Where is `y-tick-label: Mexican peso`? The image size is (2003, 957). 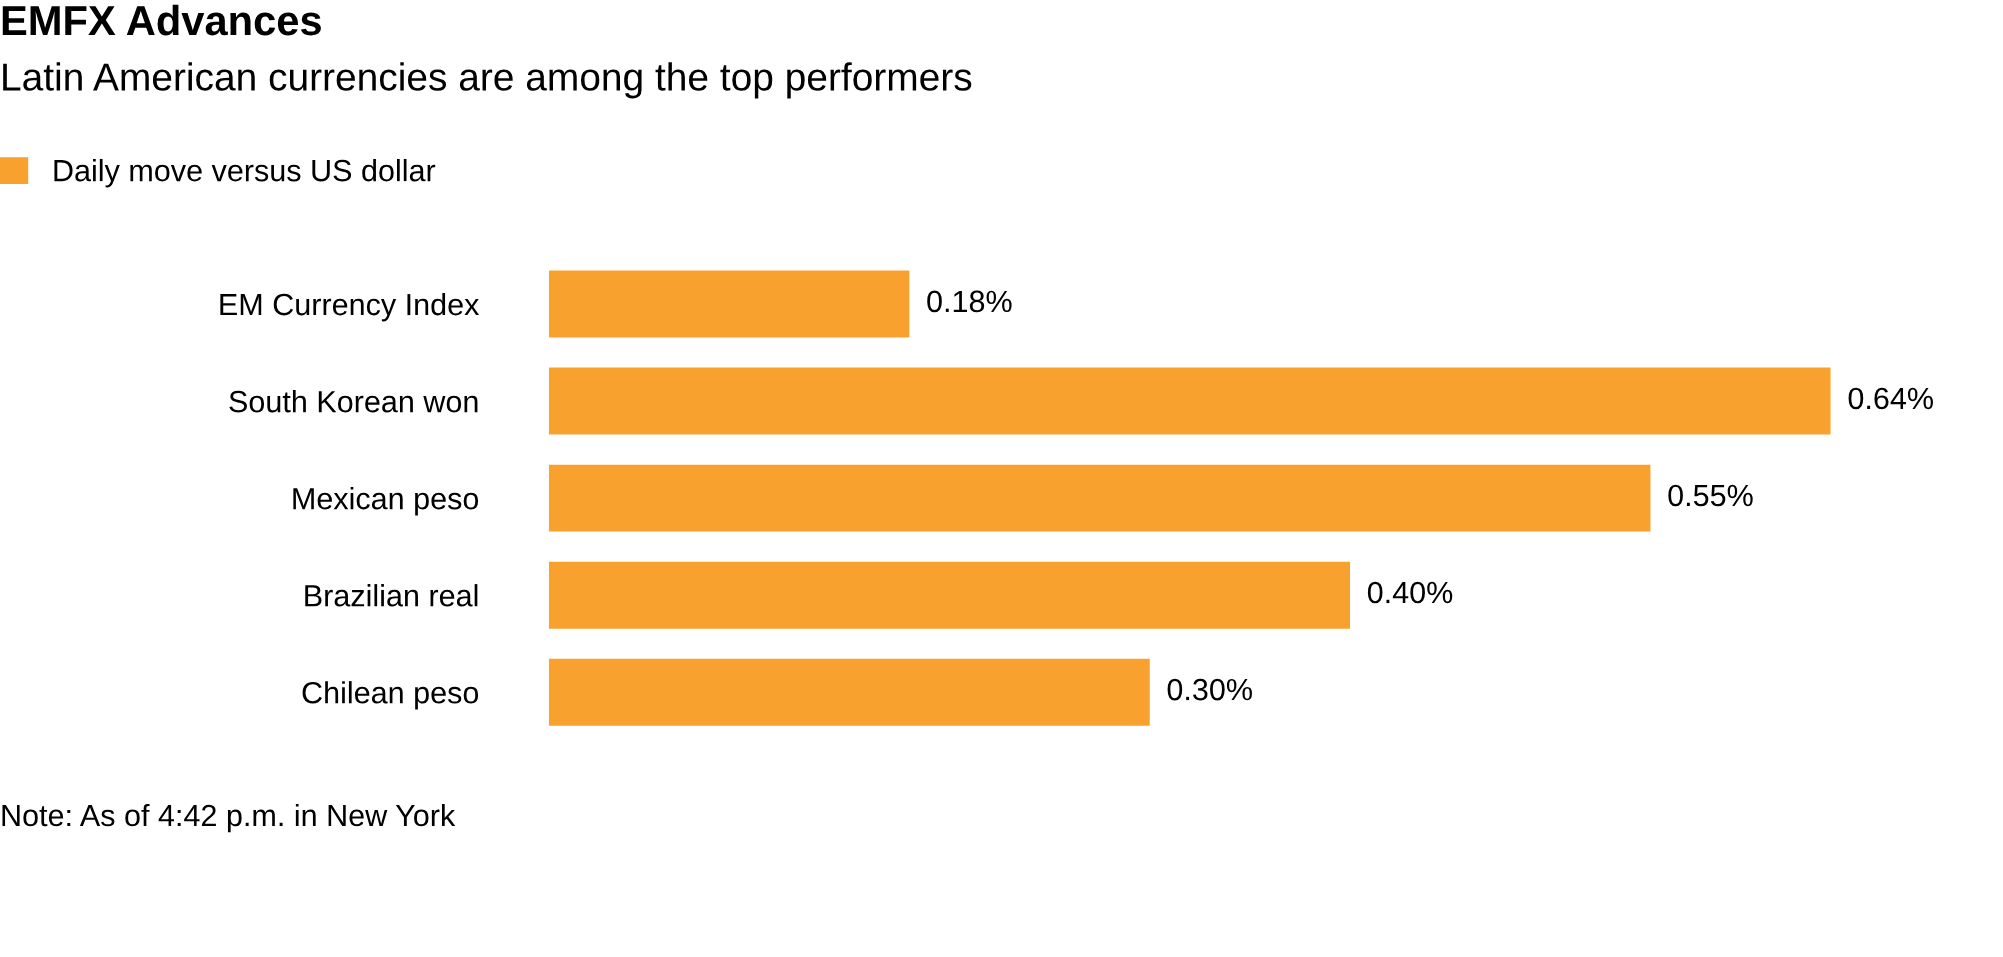 y-tick-label: Mexican peso is located at coordinates (386, 501).